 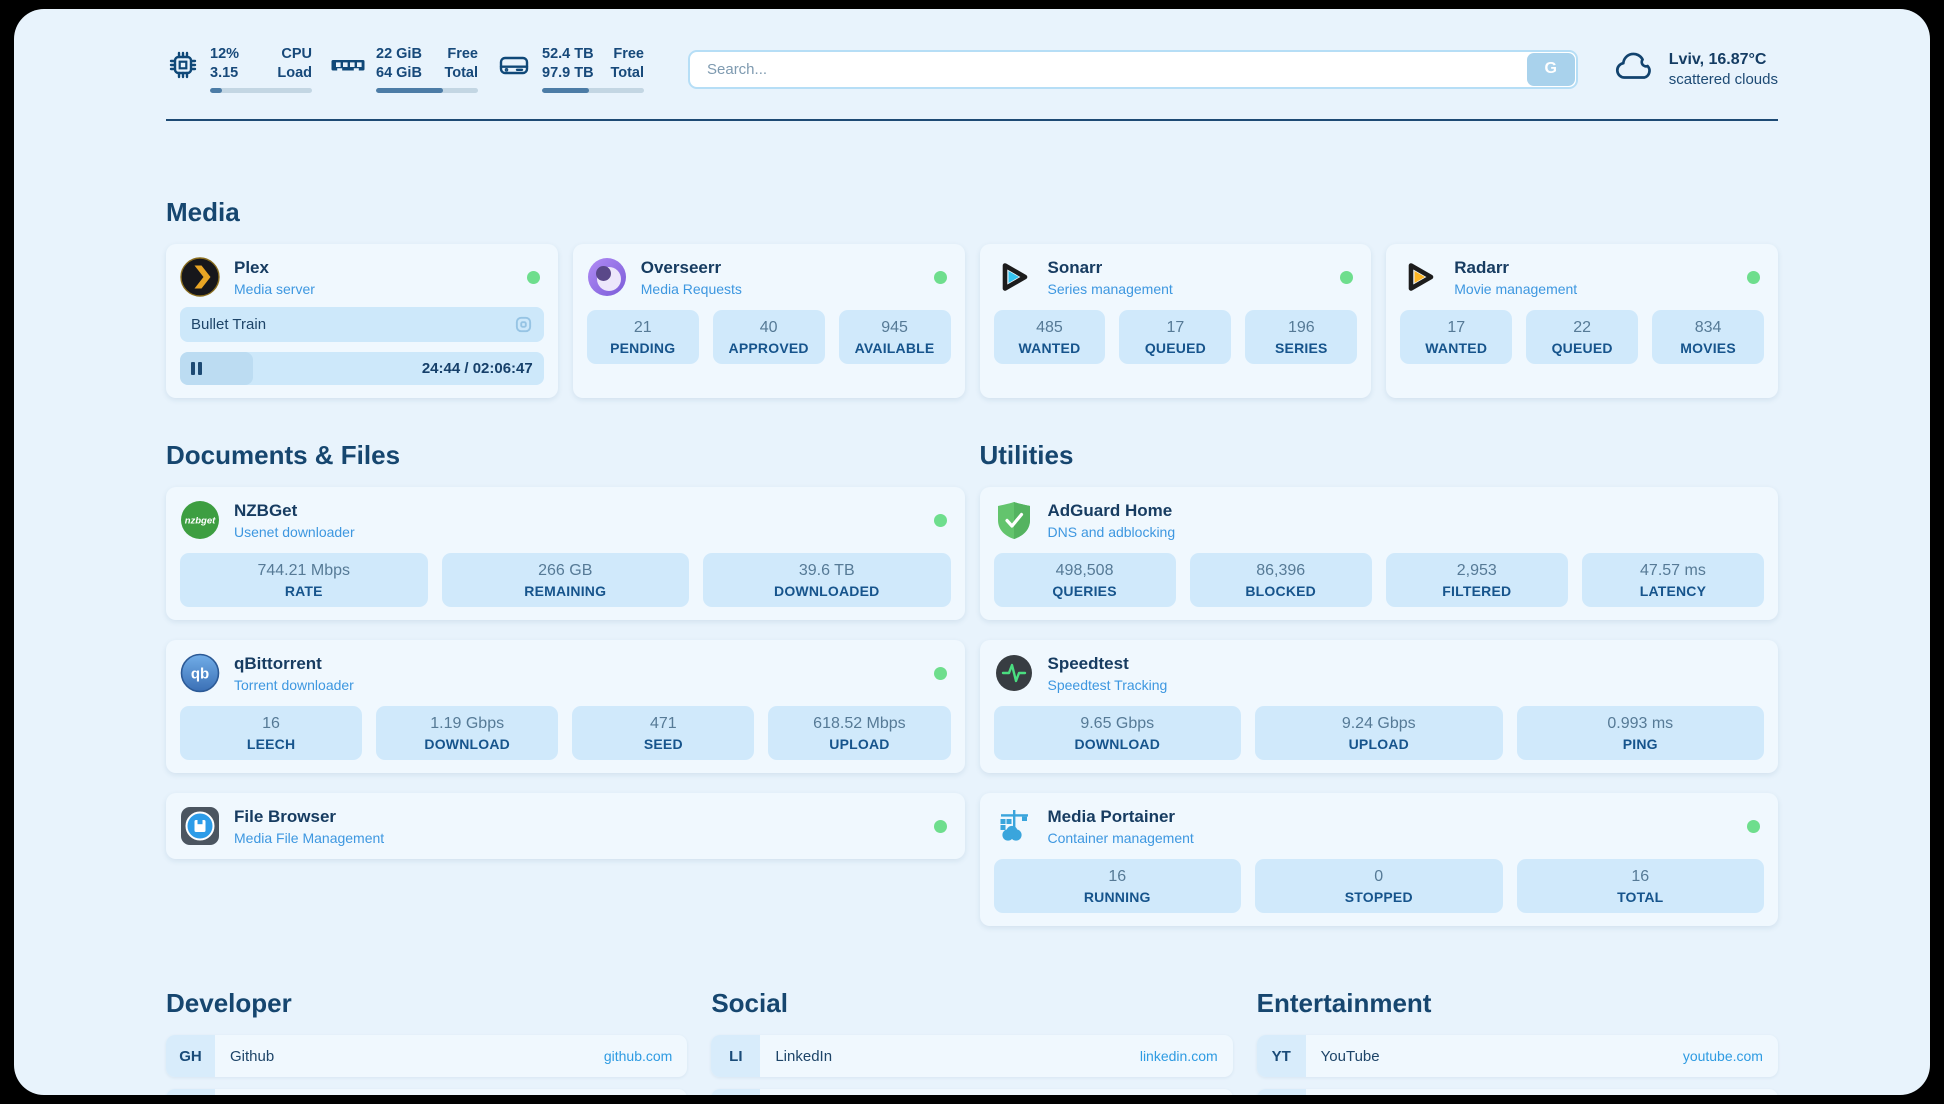 What do you see at coordinates (972, 120) in the screenshot?
I see `header-divider` at bounding box center [972, 120].